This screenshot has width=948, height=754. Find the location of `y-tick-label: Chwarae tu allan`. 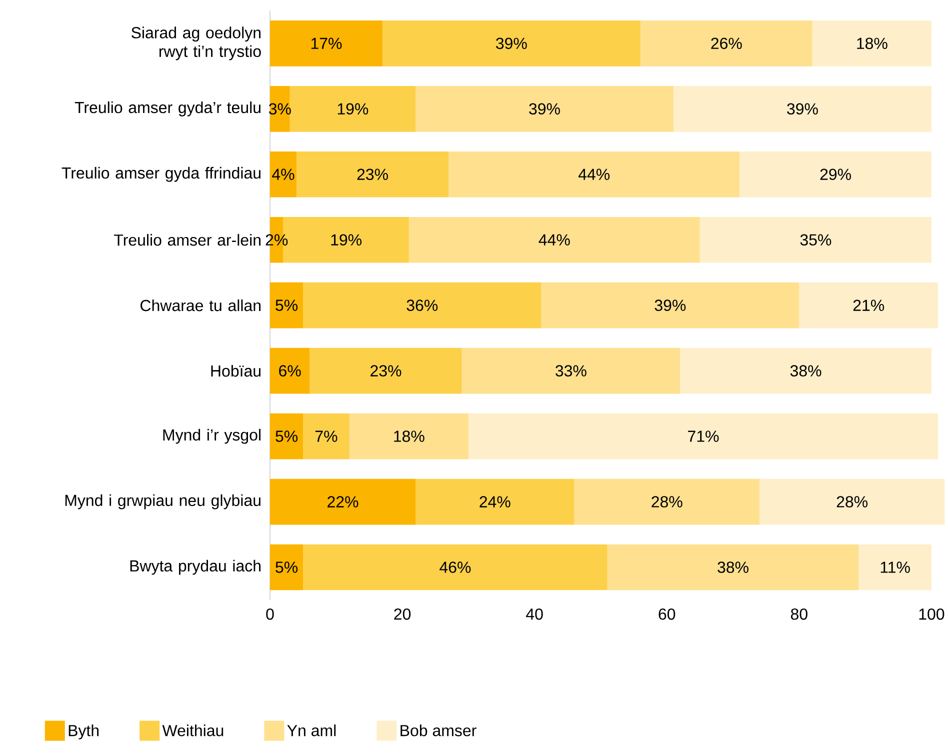

y-tick-label: Chwarae tu allan is located at coordinates (200, 305).